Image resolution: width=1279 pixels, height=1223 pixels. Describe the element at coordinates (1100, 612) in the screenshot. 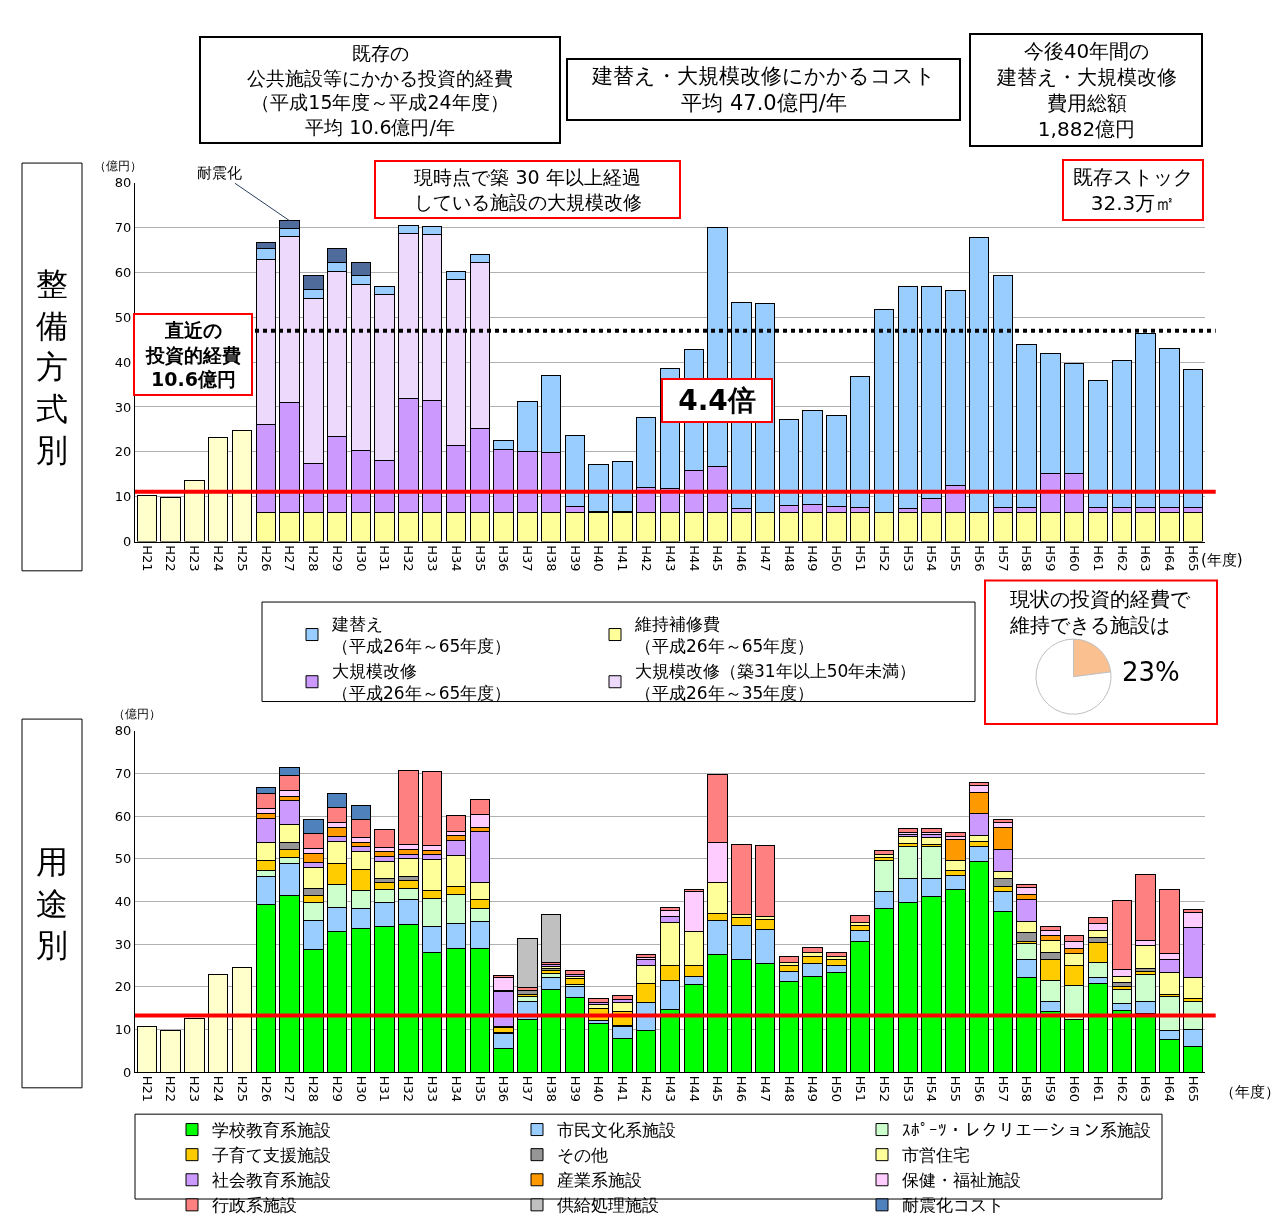

I see `chart-title: 現状の投資的経費で維持できる施設は` at that location.